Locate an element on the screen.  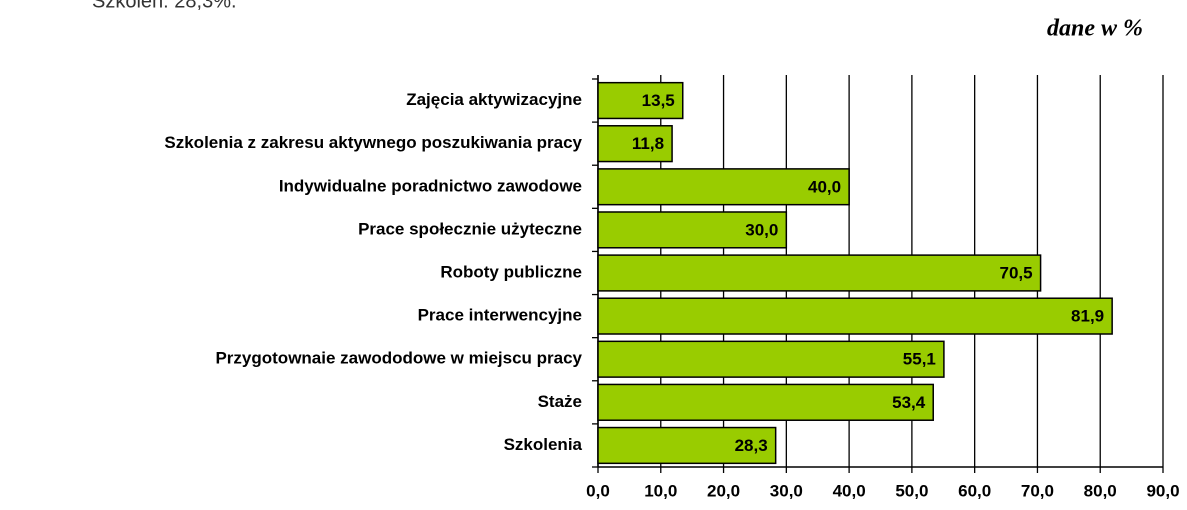
x-tick-label: 60,0 is located at coordinates (974, 490).